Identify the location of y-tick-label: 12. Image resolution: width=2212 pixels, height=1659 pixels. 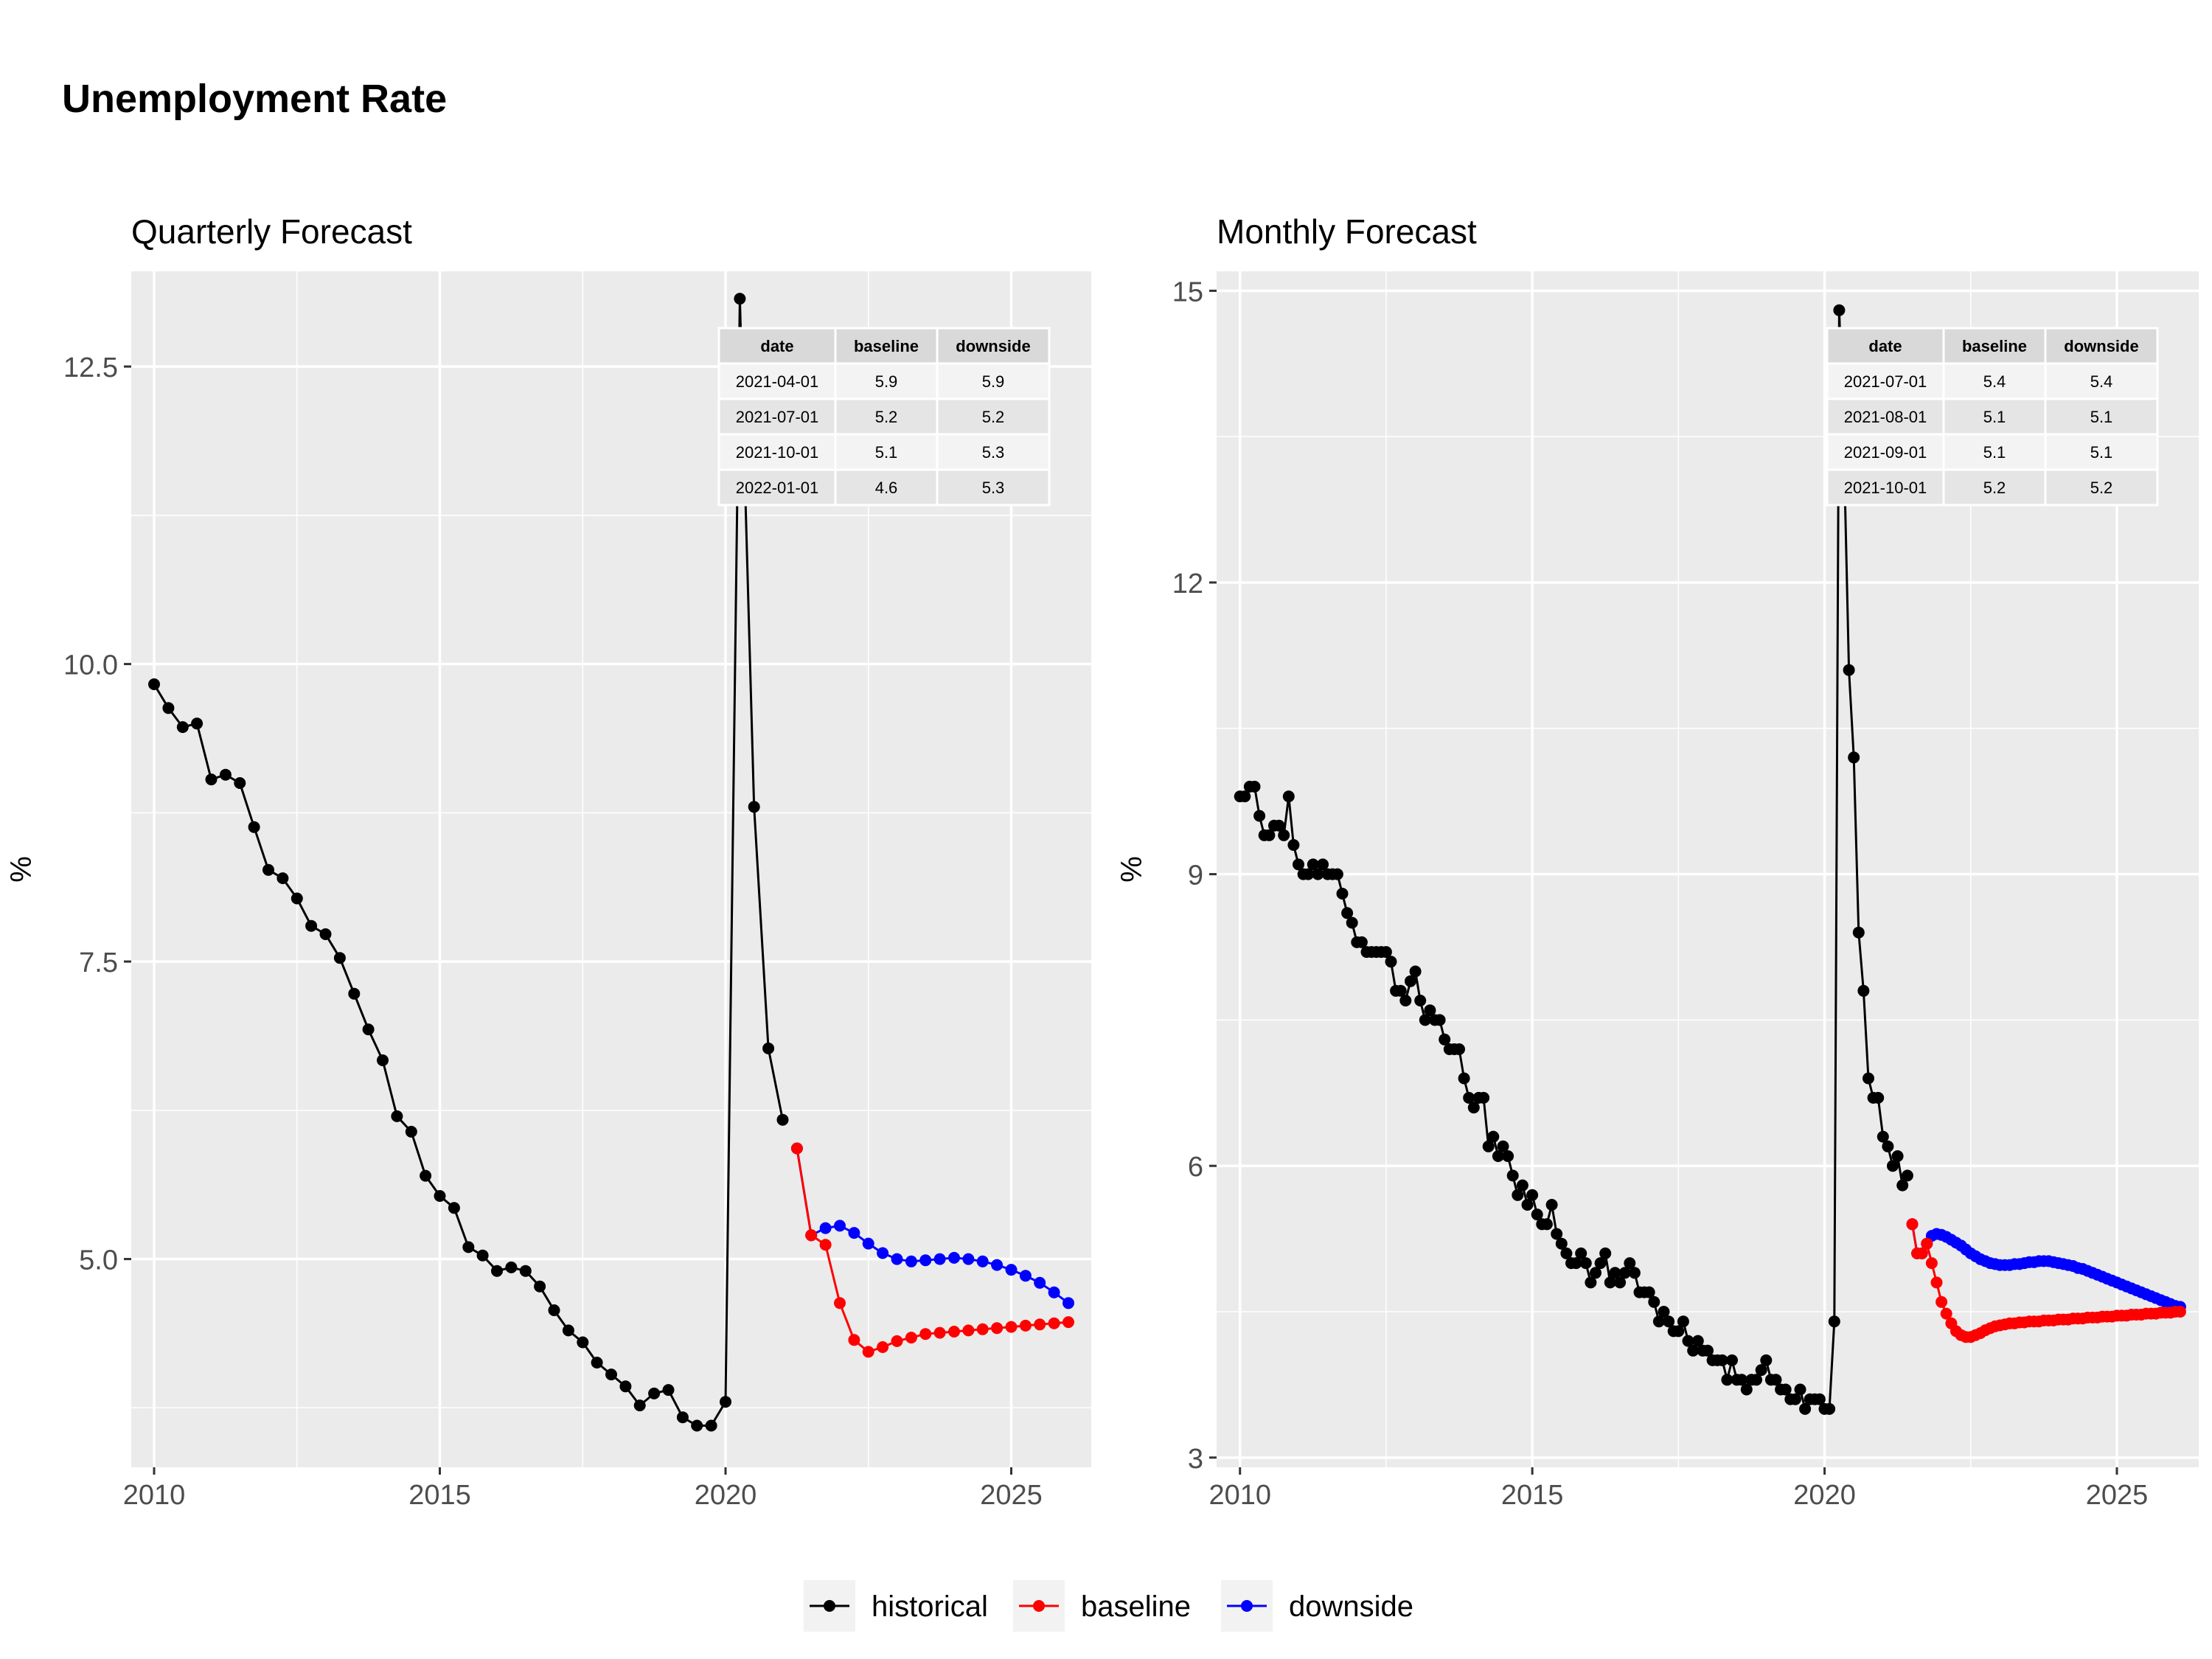
(1187, 583).